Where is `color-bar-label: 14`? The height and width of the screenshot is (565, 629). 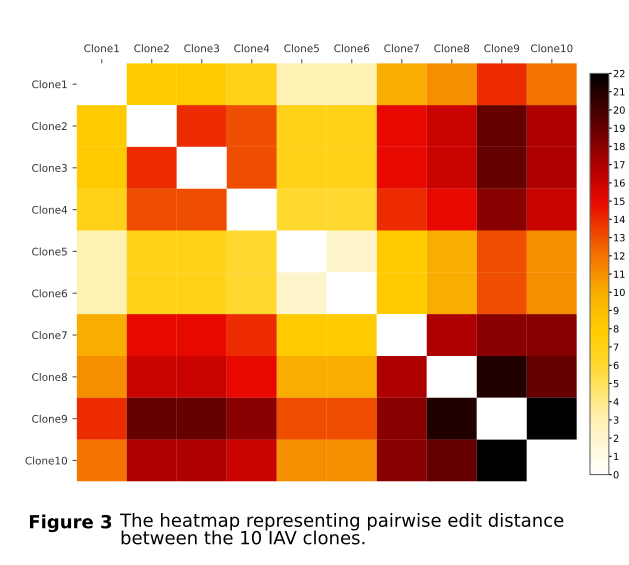 color-bar-label: 14 is located at coordinates (619, 220).